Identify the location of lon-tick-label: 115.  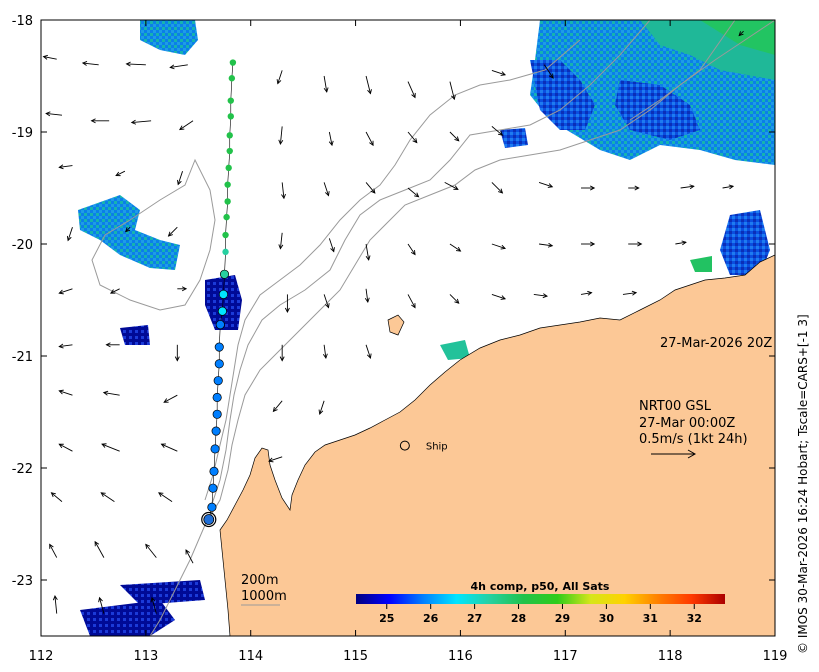
(355, 656).